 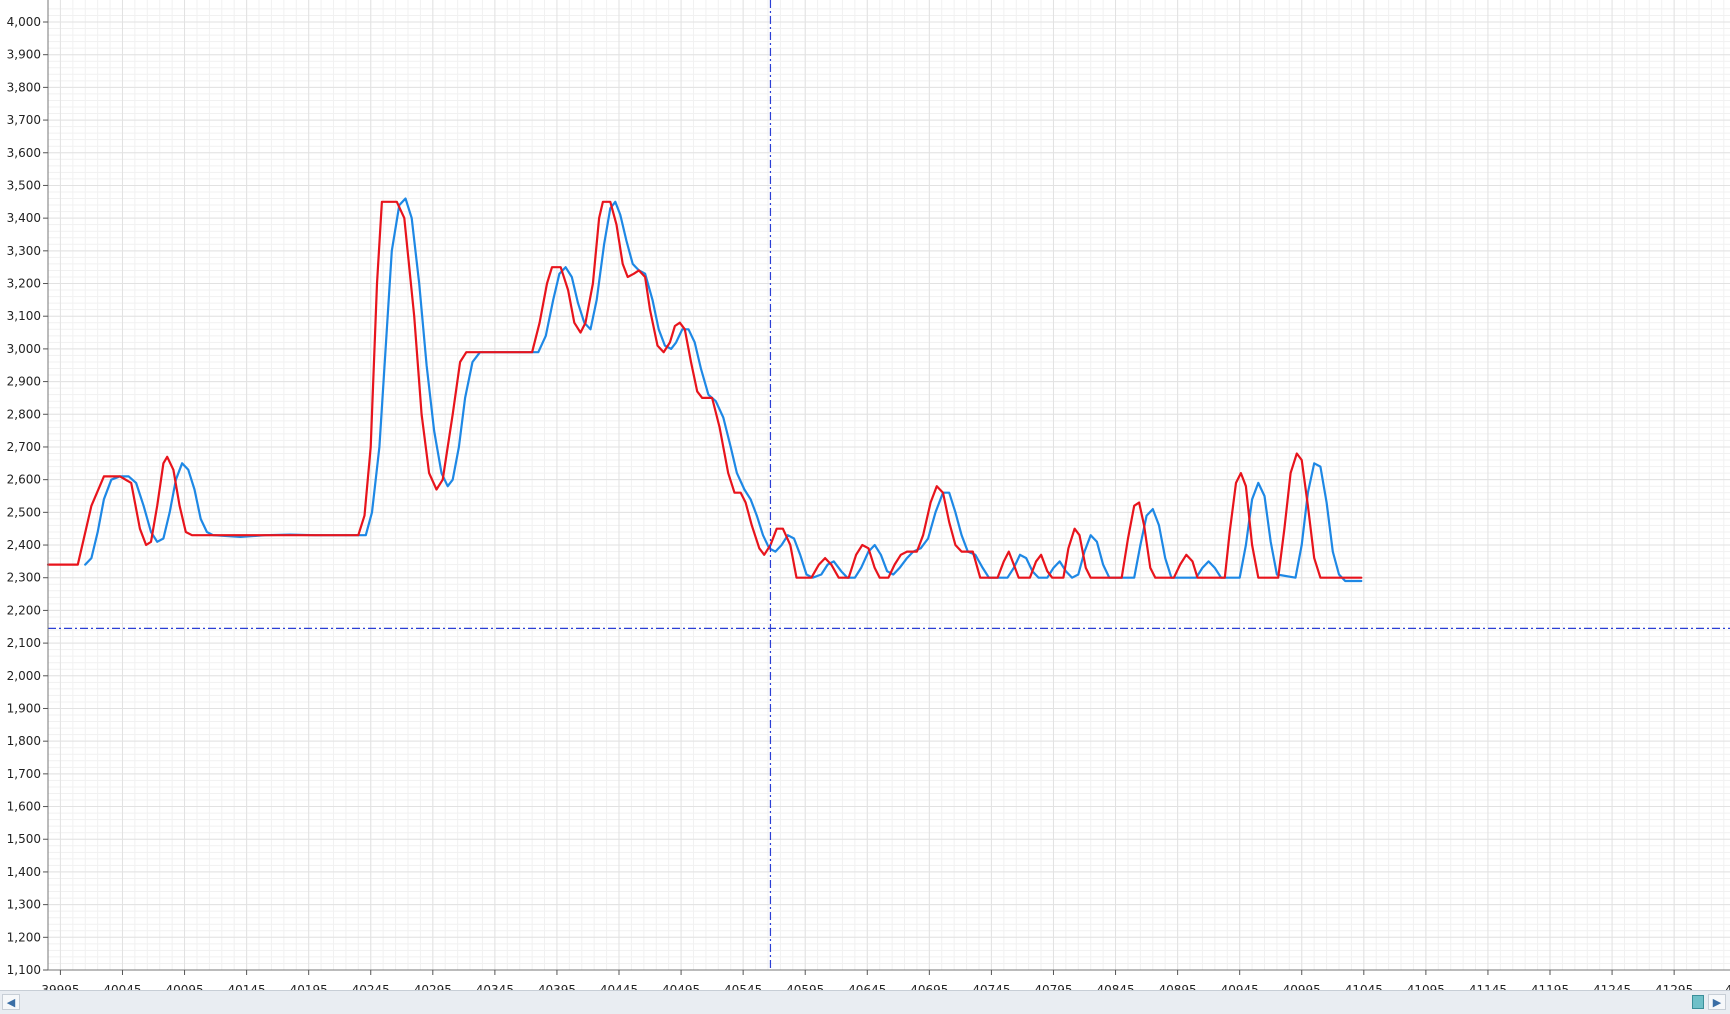 I want to click on y-tick-label: 2,900, so click(x=24, y=382).